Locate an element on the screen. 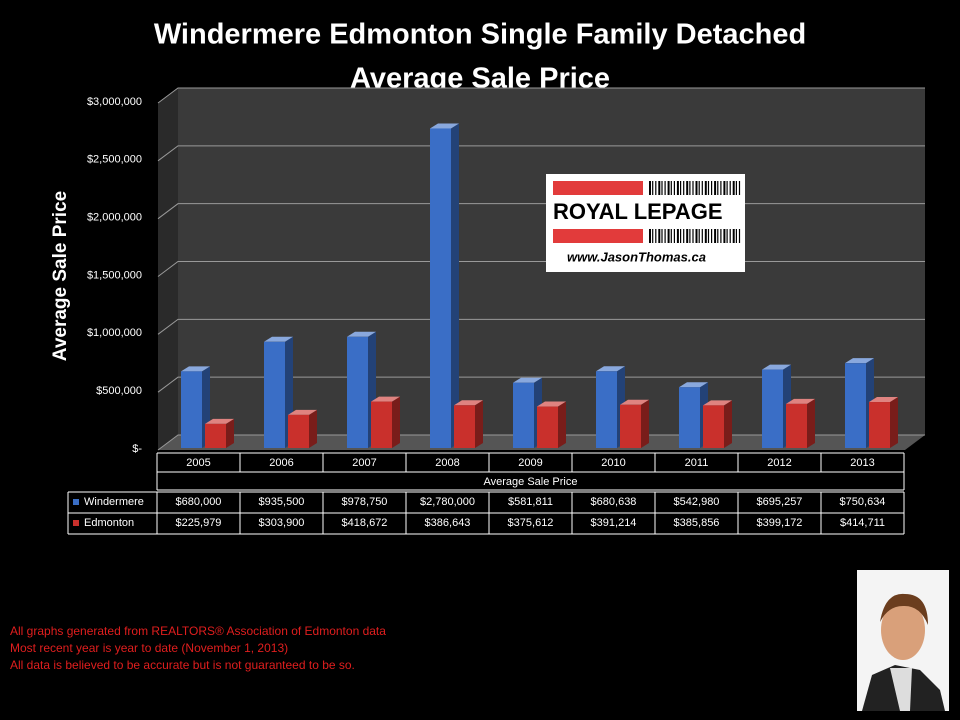 The width and height of the screenshot is (960, 720). y-tick-label: $500,000 is located at coordinates (119, 391).